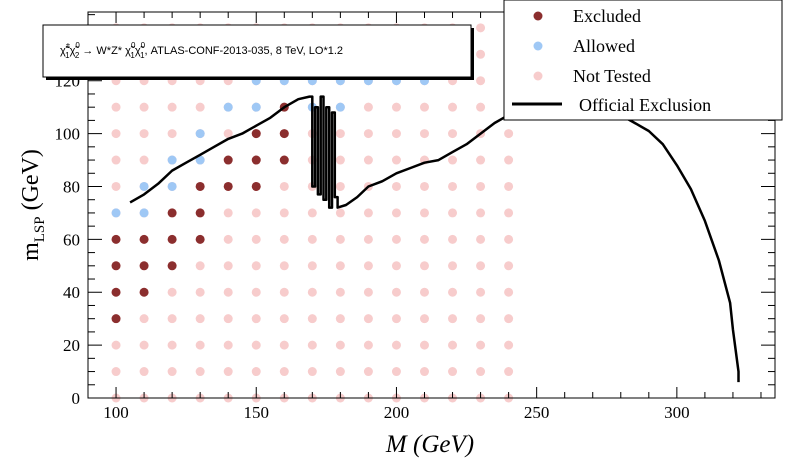 The image size is (796, 467). I want to click on annotation-sup-4: 0, so click(143, 45).